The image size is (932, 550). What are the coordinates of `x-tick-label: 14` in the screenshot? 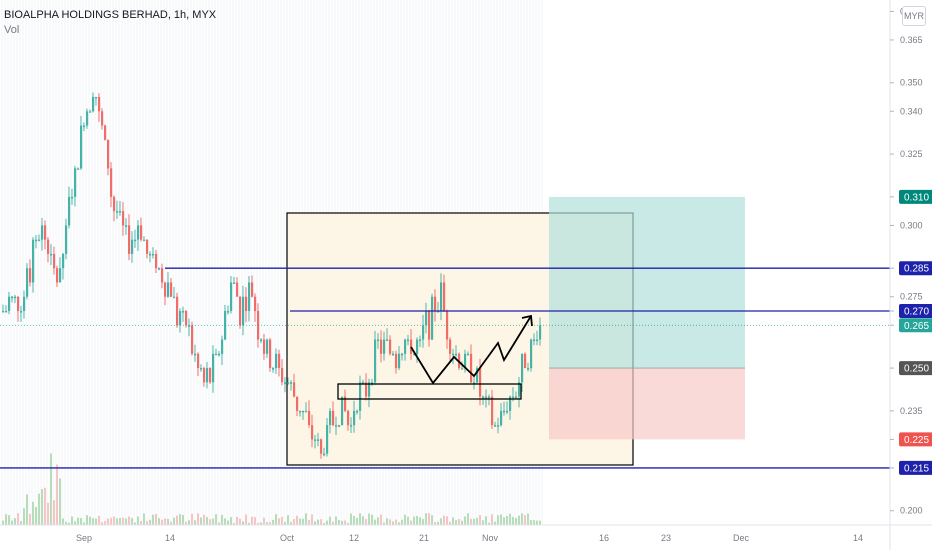 It's located at (858, 538).